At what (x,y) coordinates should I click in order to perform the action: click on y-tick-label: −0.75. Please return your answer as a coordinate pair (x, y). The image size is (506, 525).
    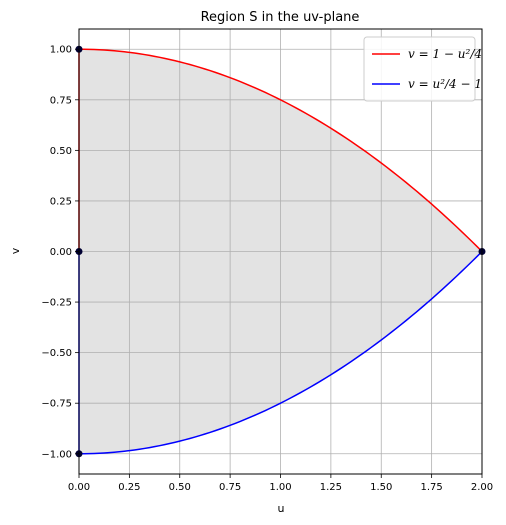
    Looking at the image, I should click on (56, 404).